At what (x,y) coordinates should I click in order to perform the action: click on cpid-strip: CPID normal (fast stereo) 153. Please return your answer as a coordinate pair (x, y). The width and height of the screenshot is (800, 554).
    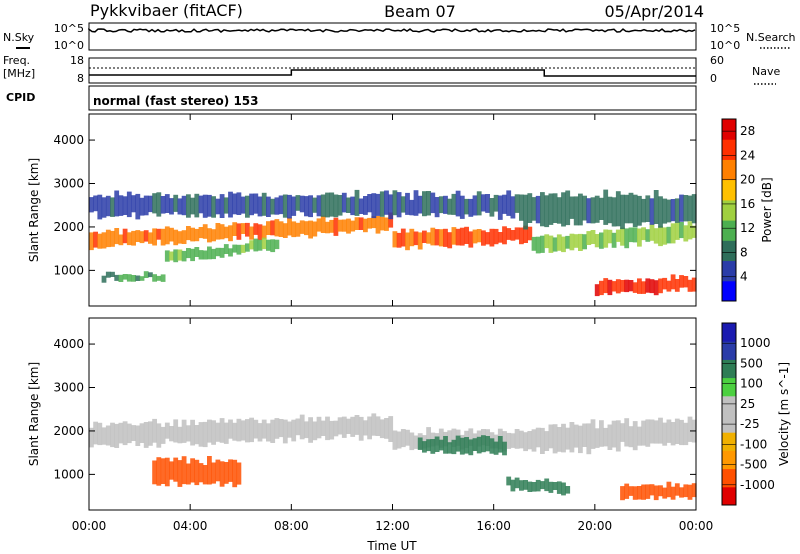
    Looking at the image, I should click on (351, 98).